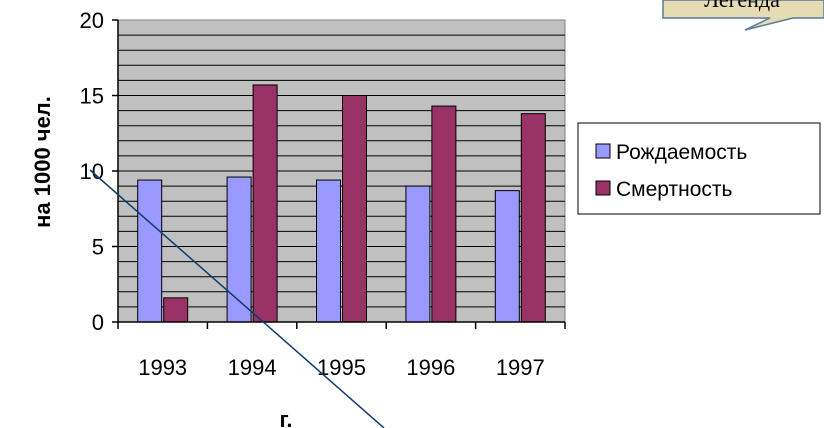  I want to click on bar-death-rate-1997, so click(533, 218).